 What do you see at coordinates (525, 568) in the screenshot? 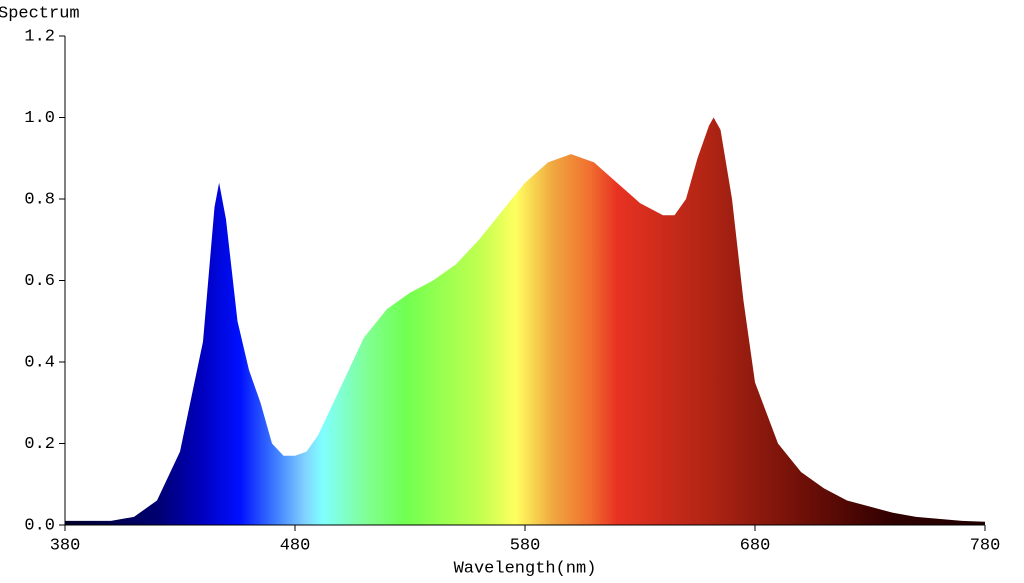
I see `x-axis-label: Wavelength(nm)` at bounding box center [525, 568].